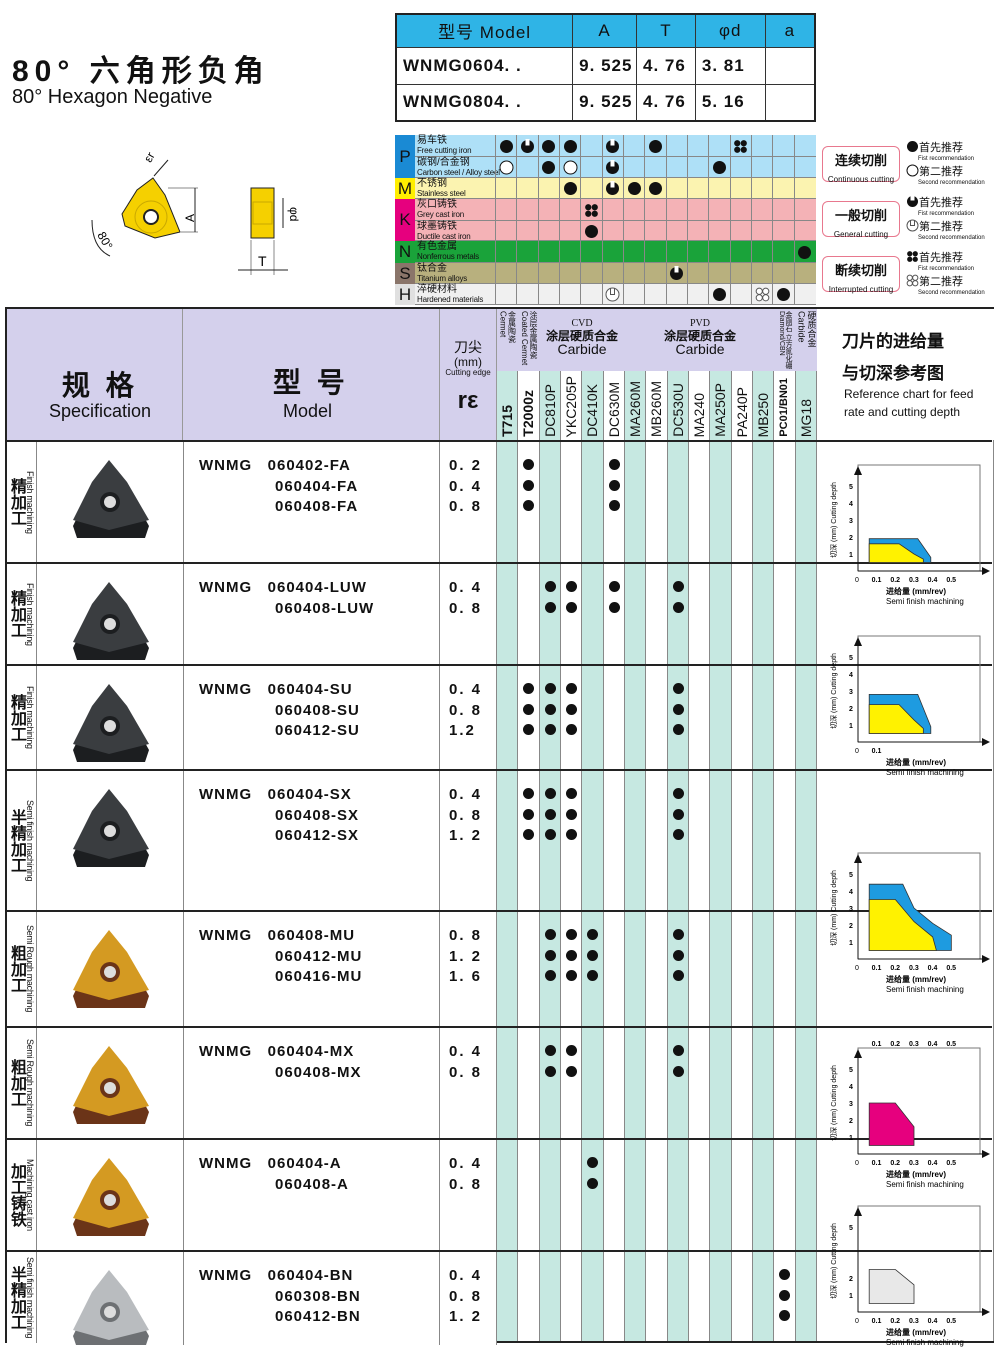 The image size is (1000, 1349). What do you see at coordinates (22, 1297) in the screenshot?
I see `machining-category: Semi finish machining 半精加工` at bounding box center [22, 1297].